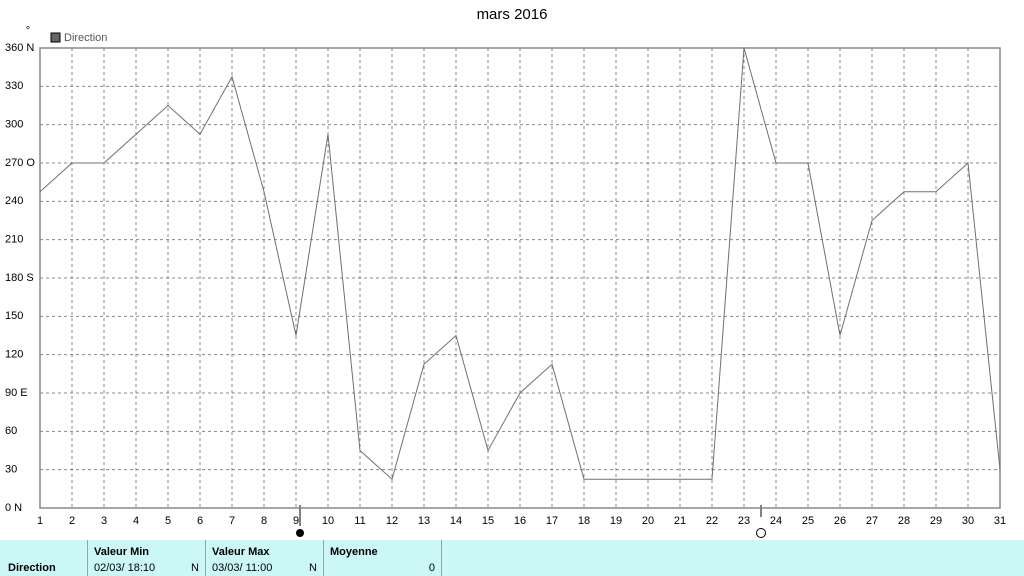  What do you see at coordinates (744, 521) in the screenshot?
I see `x-tick-label: 23` at bounding box center [744, 521].